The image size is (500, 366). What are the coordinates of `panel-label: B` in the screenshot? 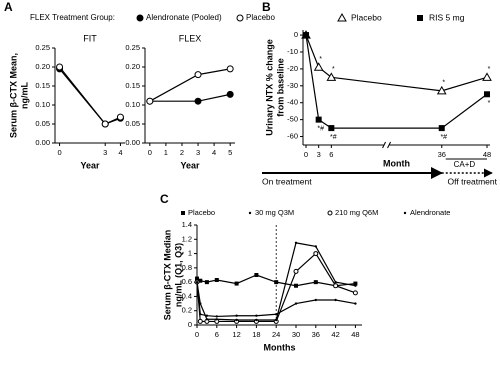 It's located at (266, 7).